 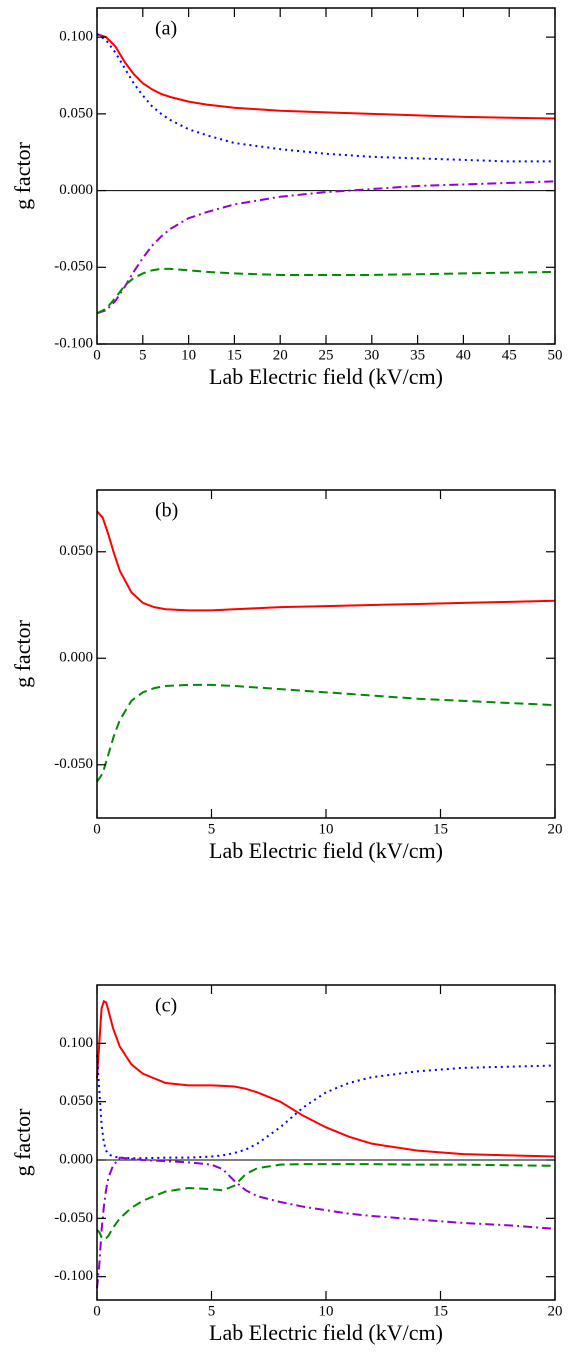 I want to click on x-tick-label: 25, so click(x=326, y=355).